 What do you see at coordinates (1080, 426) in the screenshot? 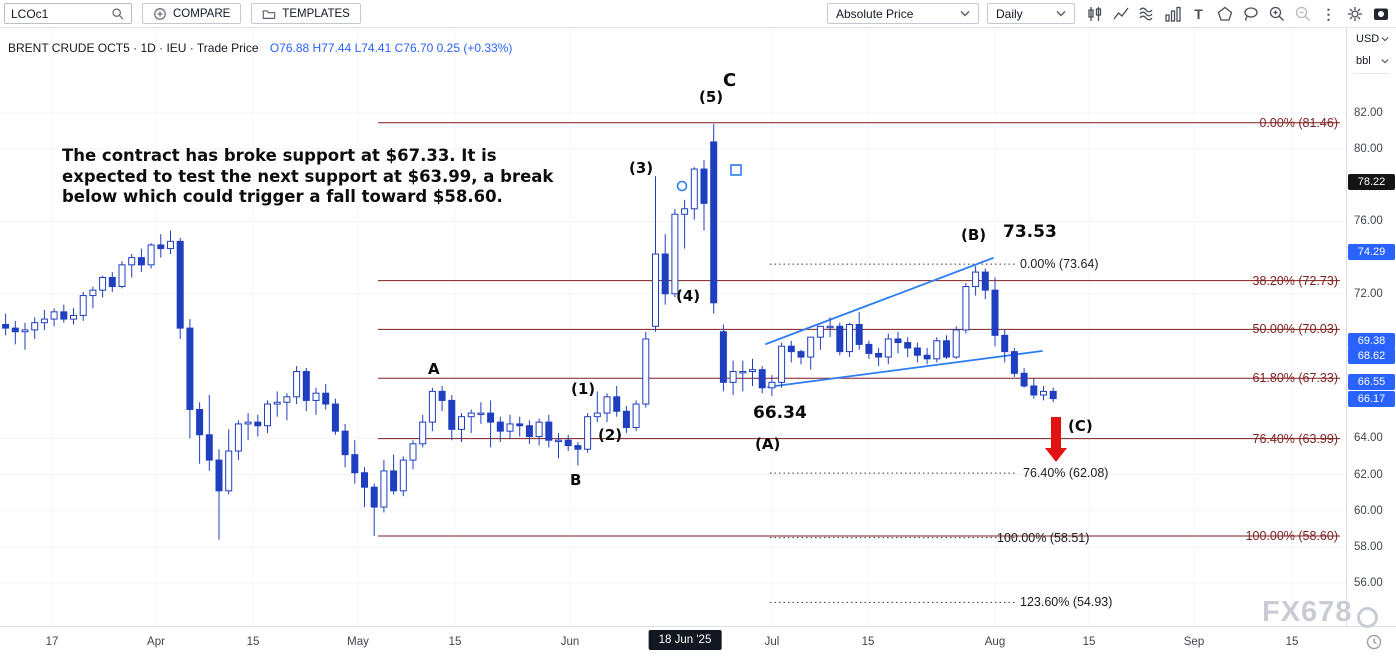
I see `wave-label: (C)` at bounding box center [1080, 426].